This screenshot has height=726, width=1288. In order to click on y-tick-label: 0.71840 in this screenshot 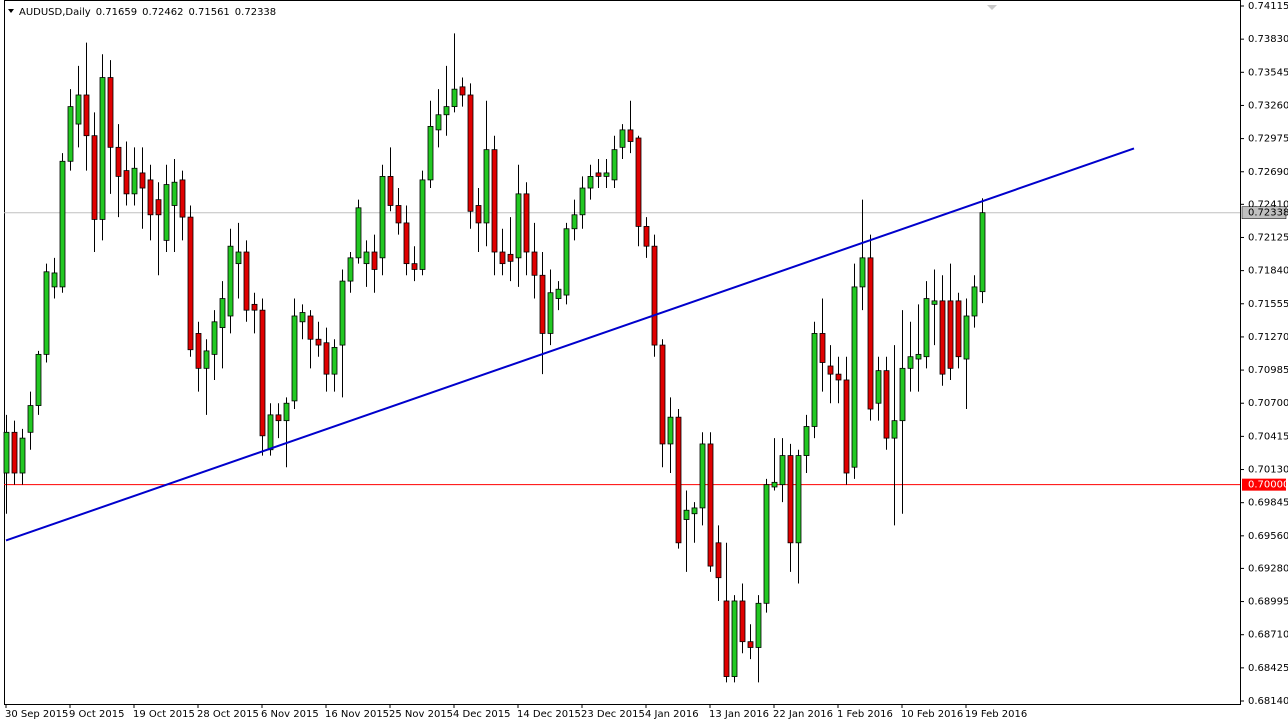, I will do `click(1268, 271)`.